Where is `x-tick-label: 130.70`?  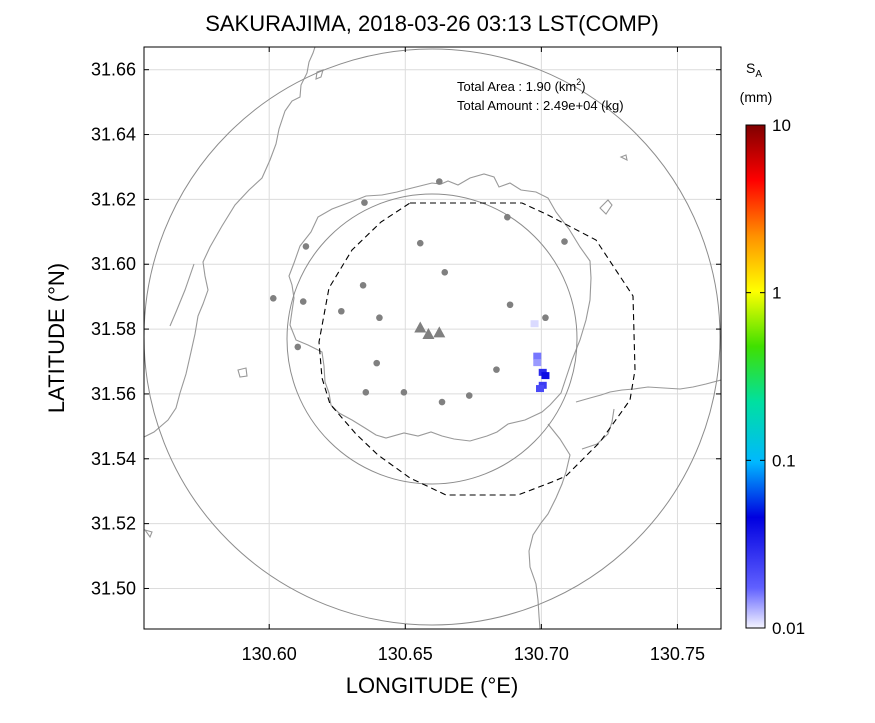 x-tick-label: 130.70 is located at coordinates (541, 654).